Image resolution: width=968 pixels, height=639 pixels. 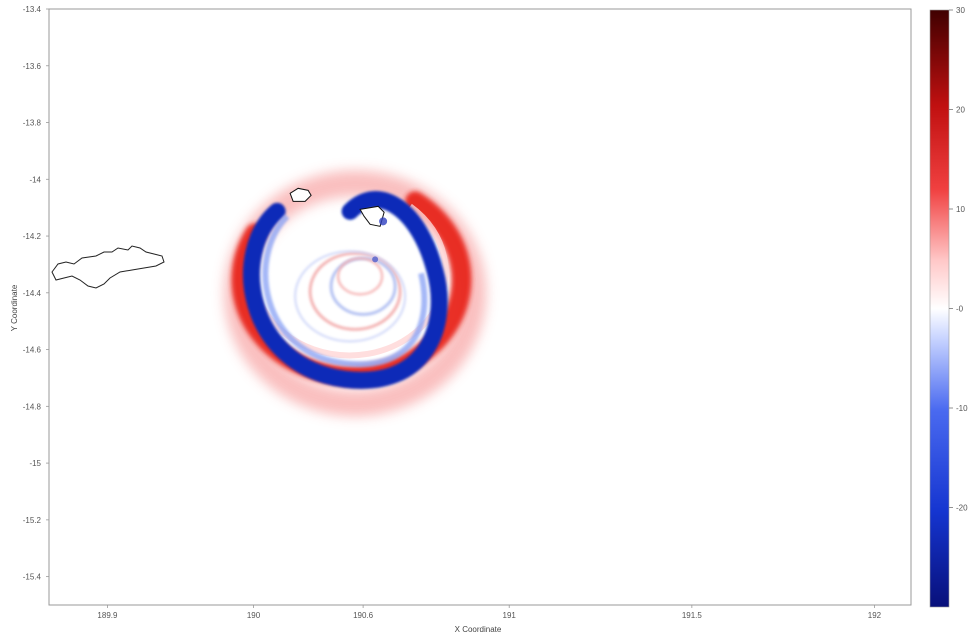 What do you see at coordinates (32, 236) in the screenshot?
I see `y-tick-label: -14.2` at bounding box center [32, 236].